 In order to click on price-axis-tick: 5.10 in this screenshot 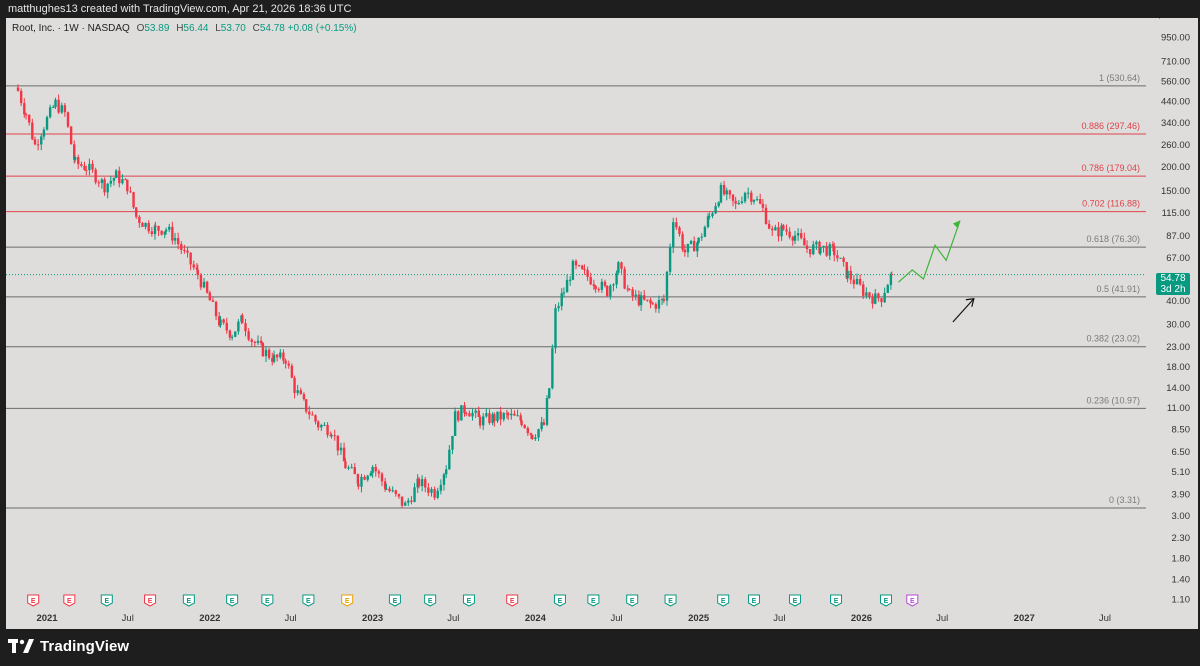, I will do `click(1181, 472)`.